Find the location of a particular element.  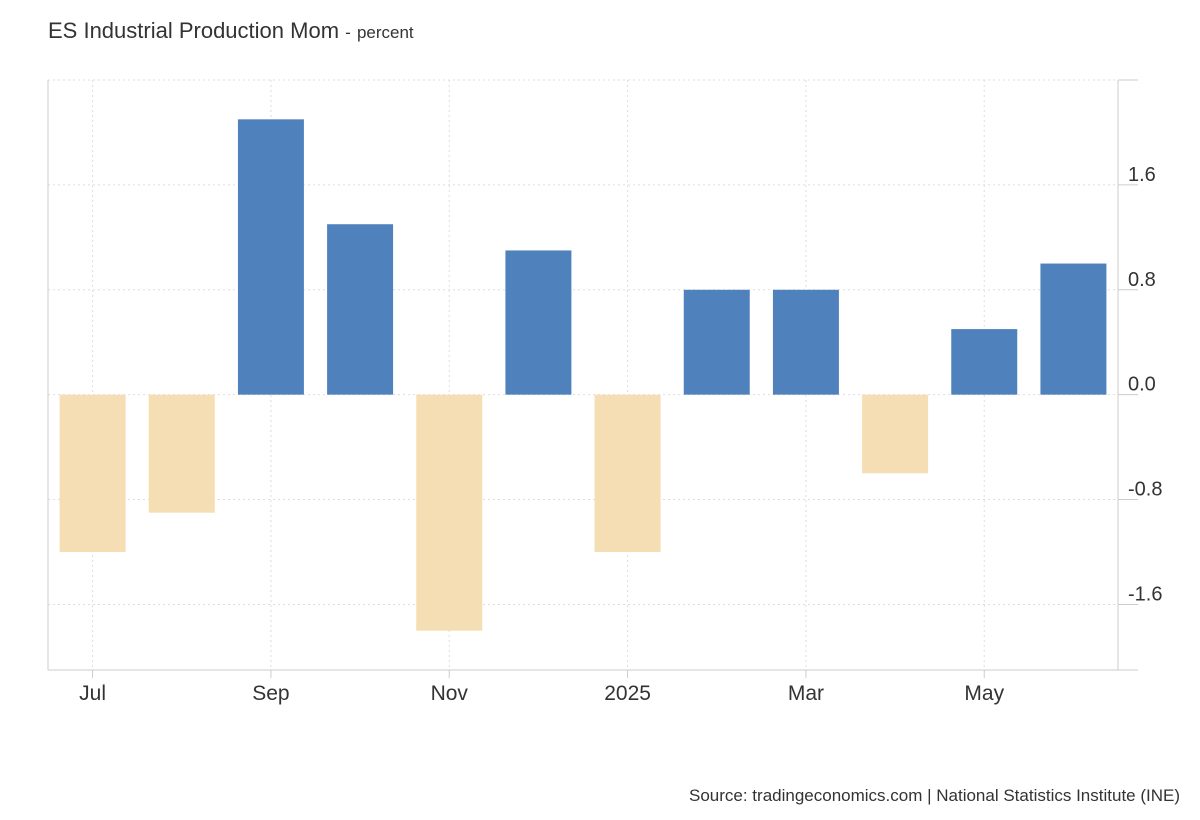

x-tick-label: Mar is located at coordinates (806, 693).